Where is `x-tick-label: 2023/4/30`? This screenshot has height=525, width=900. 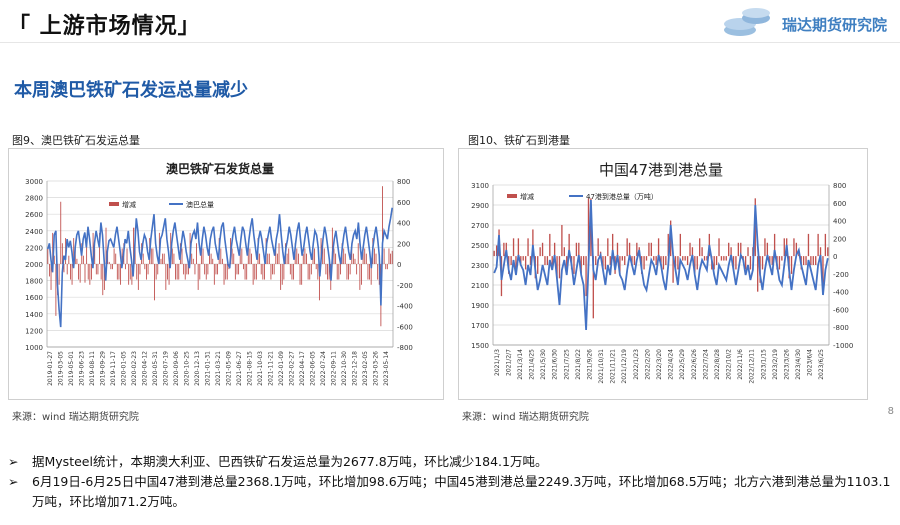
x-tick-label: 2023/4/30 is located at coordinates (798, 364).